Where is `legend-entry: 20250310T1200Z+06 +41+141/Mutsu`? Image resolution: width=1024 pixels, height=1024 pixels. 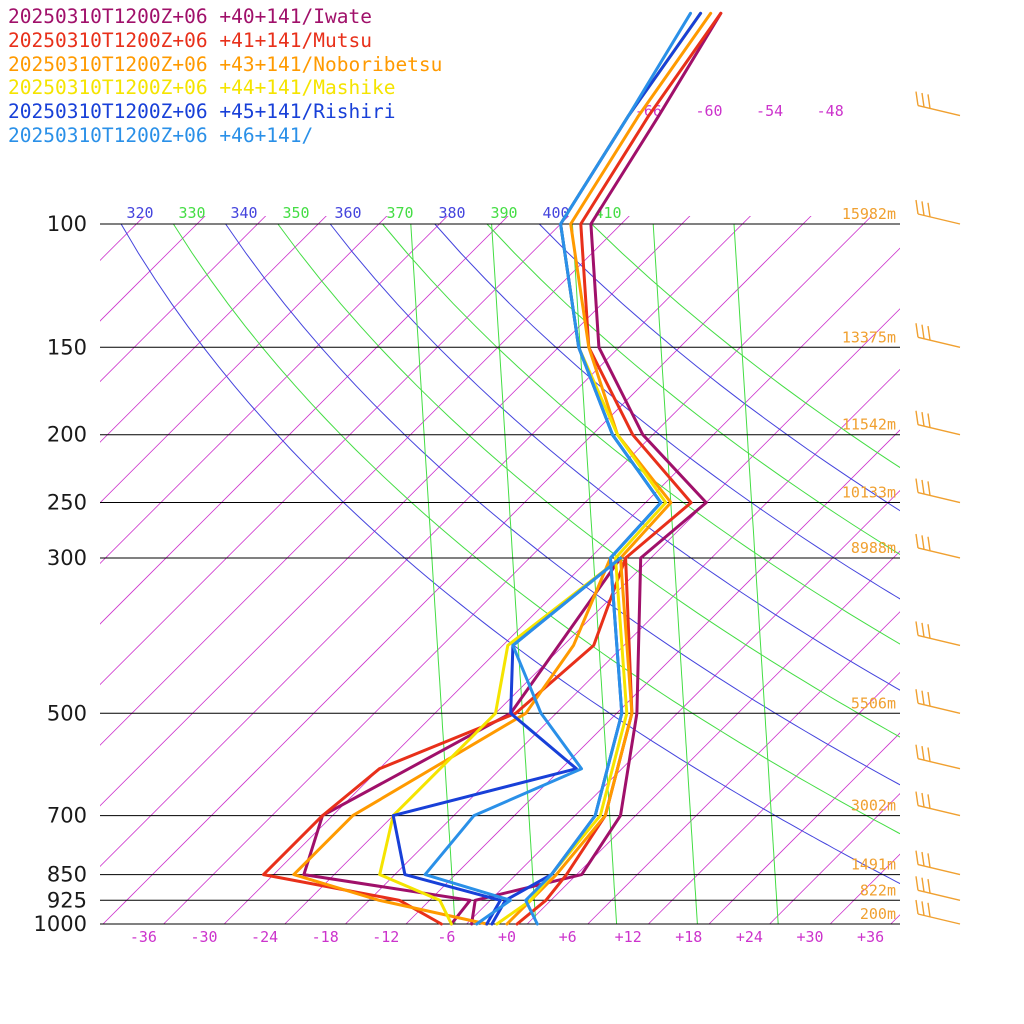 legend-entry: 20250310T1200Z+06 +41+141/Mutsu is located at coordinates (225, 41).